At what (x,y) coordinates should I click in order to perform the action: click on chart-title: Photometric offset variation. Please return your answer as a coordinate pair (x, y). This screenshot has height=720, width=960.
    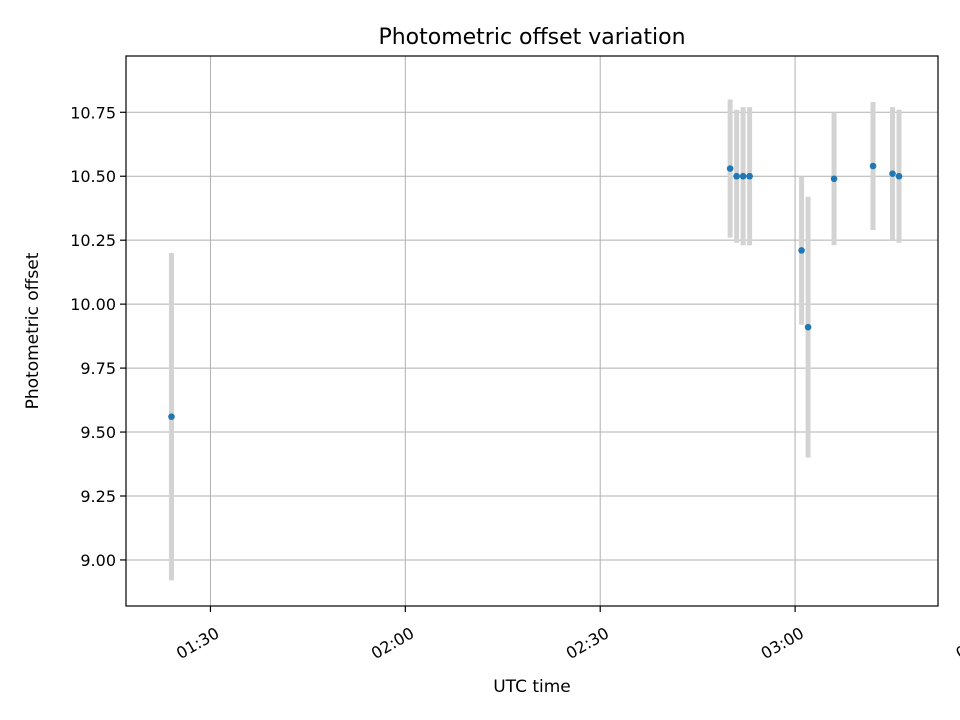
    Looking at the image, I should click on (531, 37).